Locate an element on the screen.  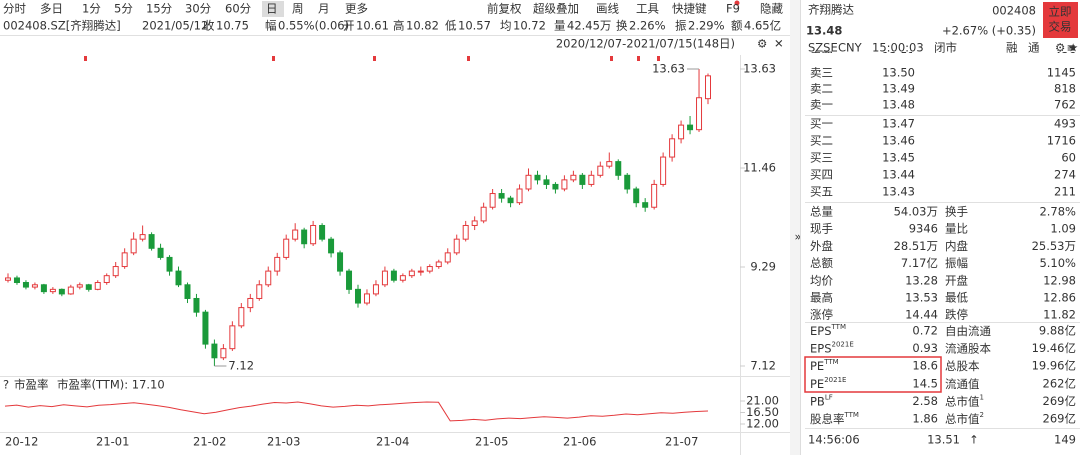
tool-button: 快捷键 is located at coordinates (689, 9).